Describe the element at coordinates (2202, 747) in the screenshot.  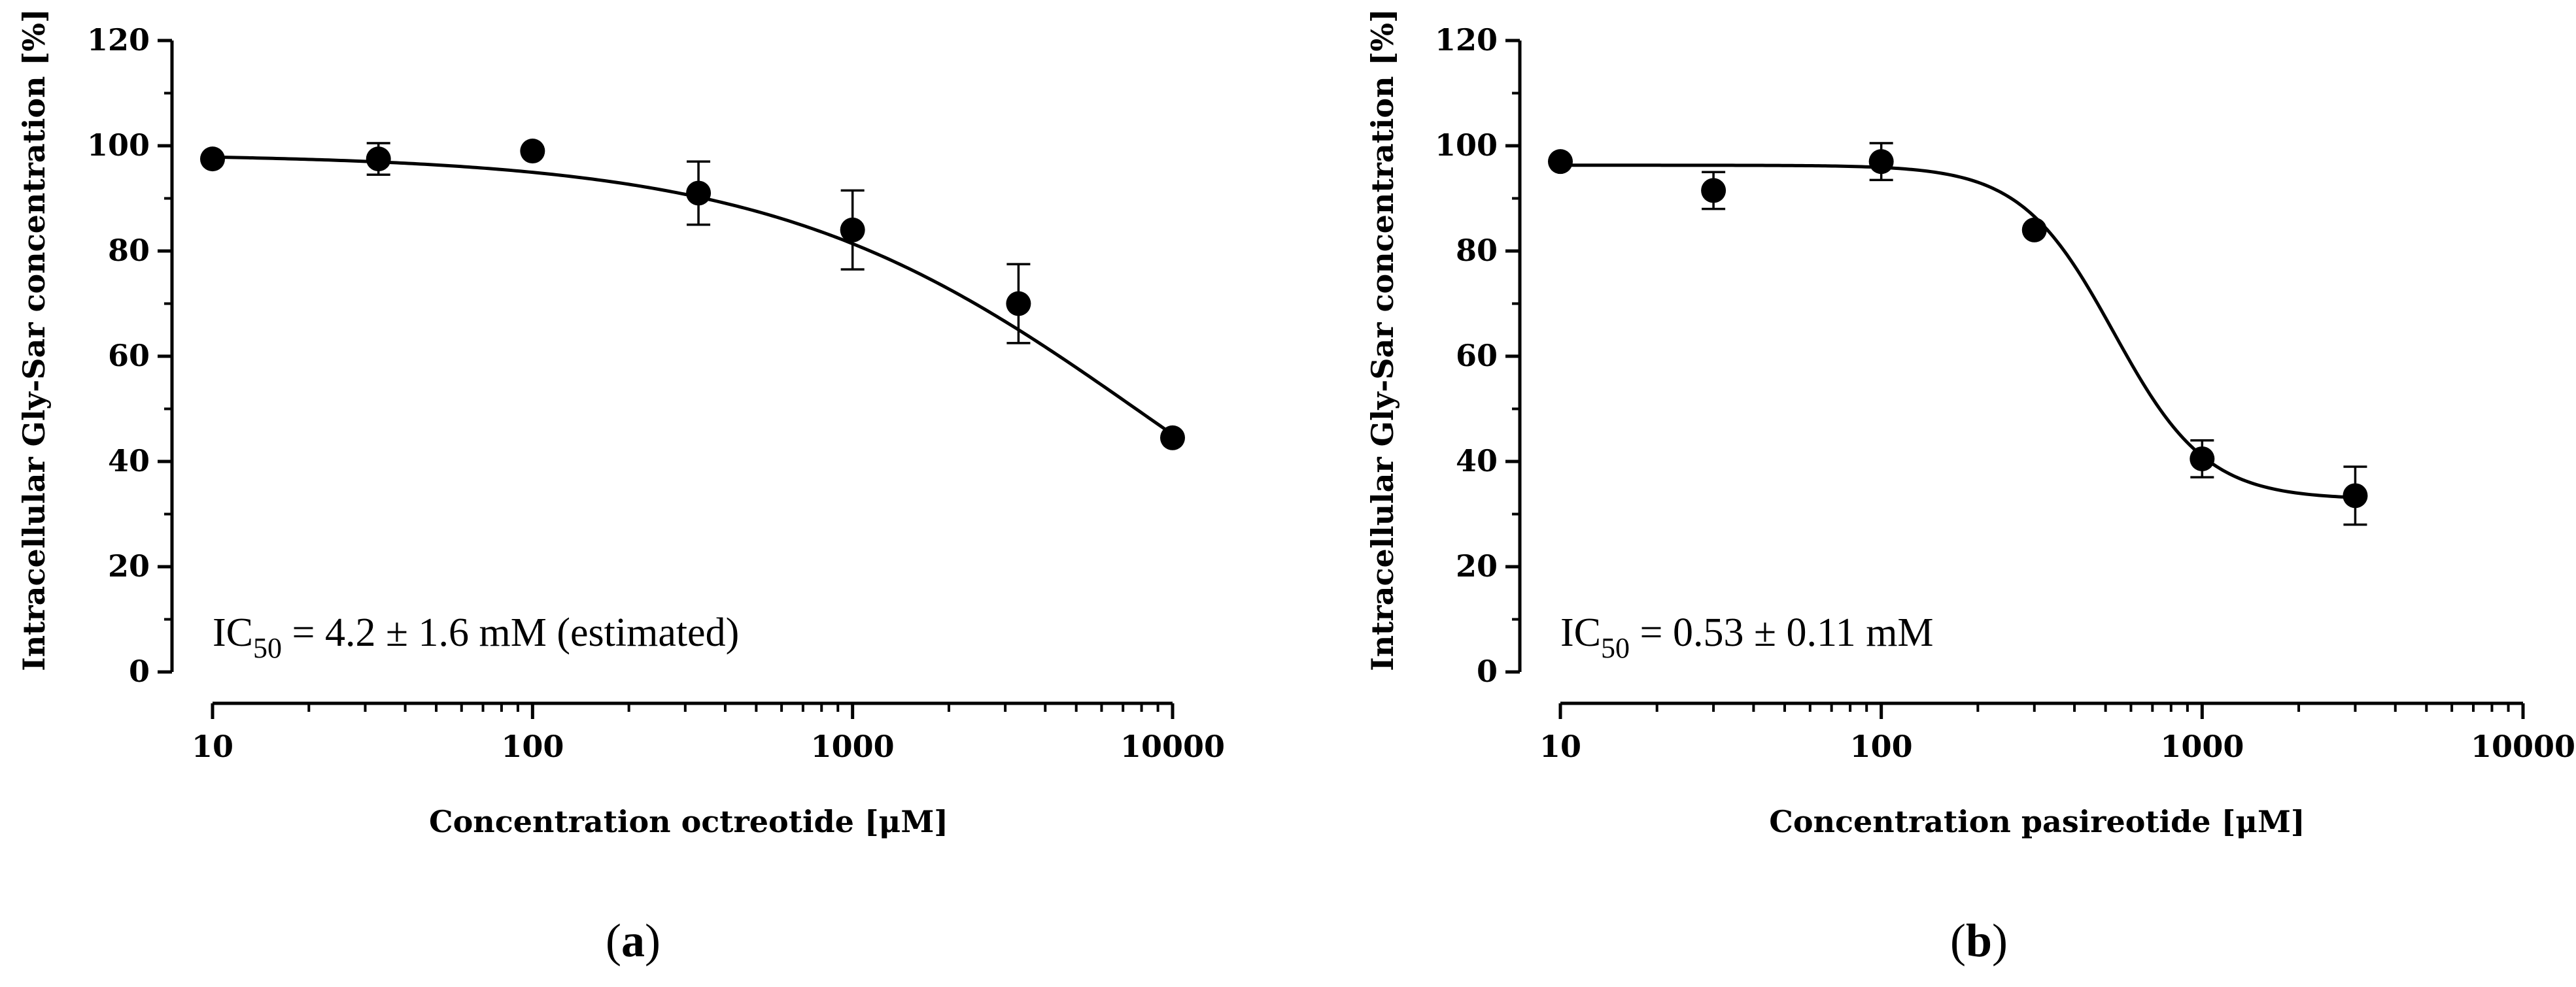
I see `b-x-tick-label: 1000` at that location.